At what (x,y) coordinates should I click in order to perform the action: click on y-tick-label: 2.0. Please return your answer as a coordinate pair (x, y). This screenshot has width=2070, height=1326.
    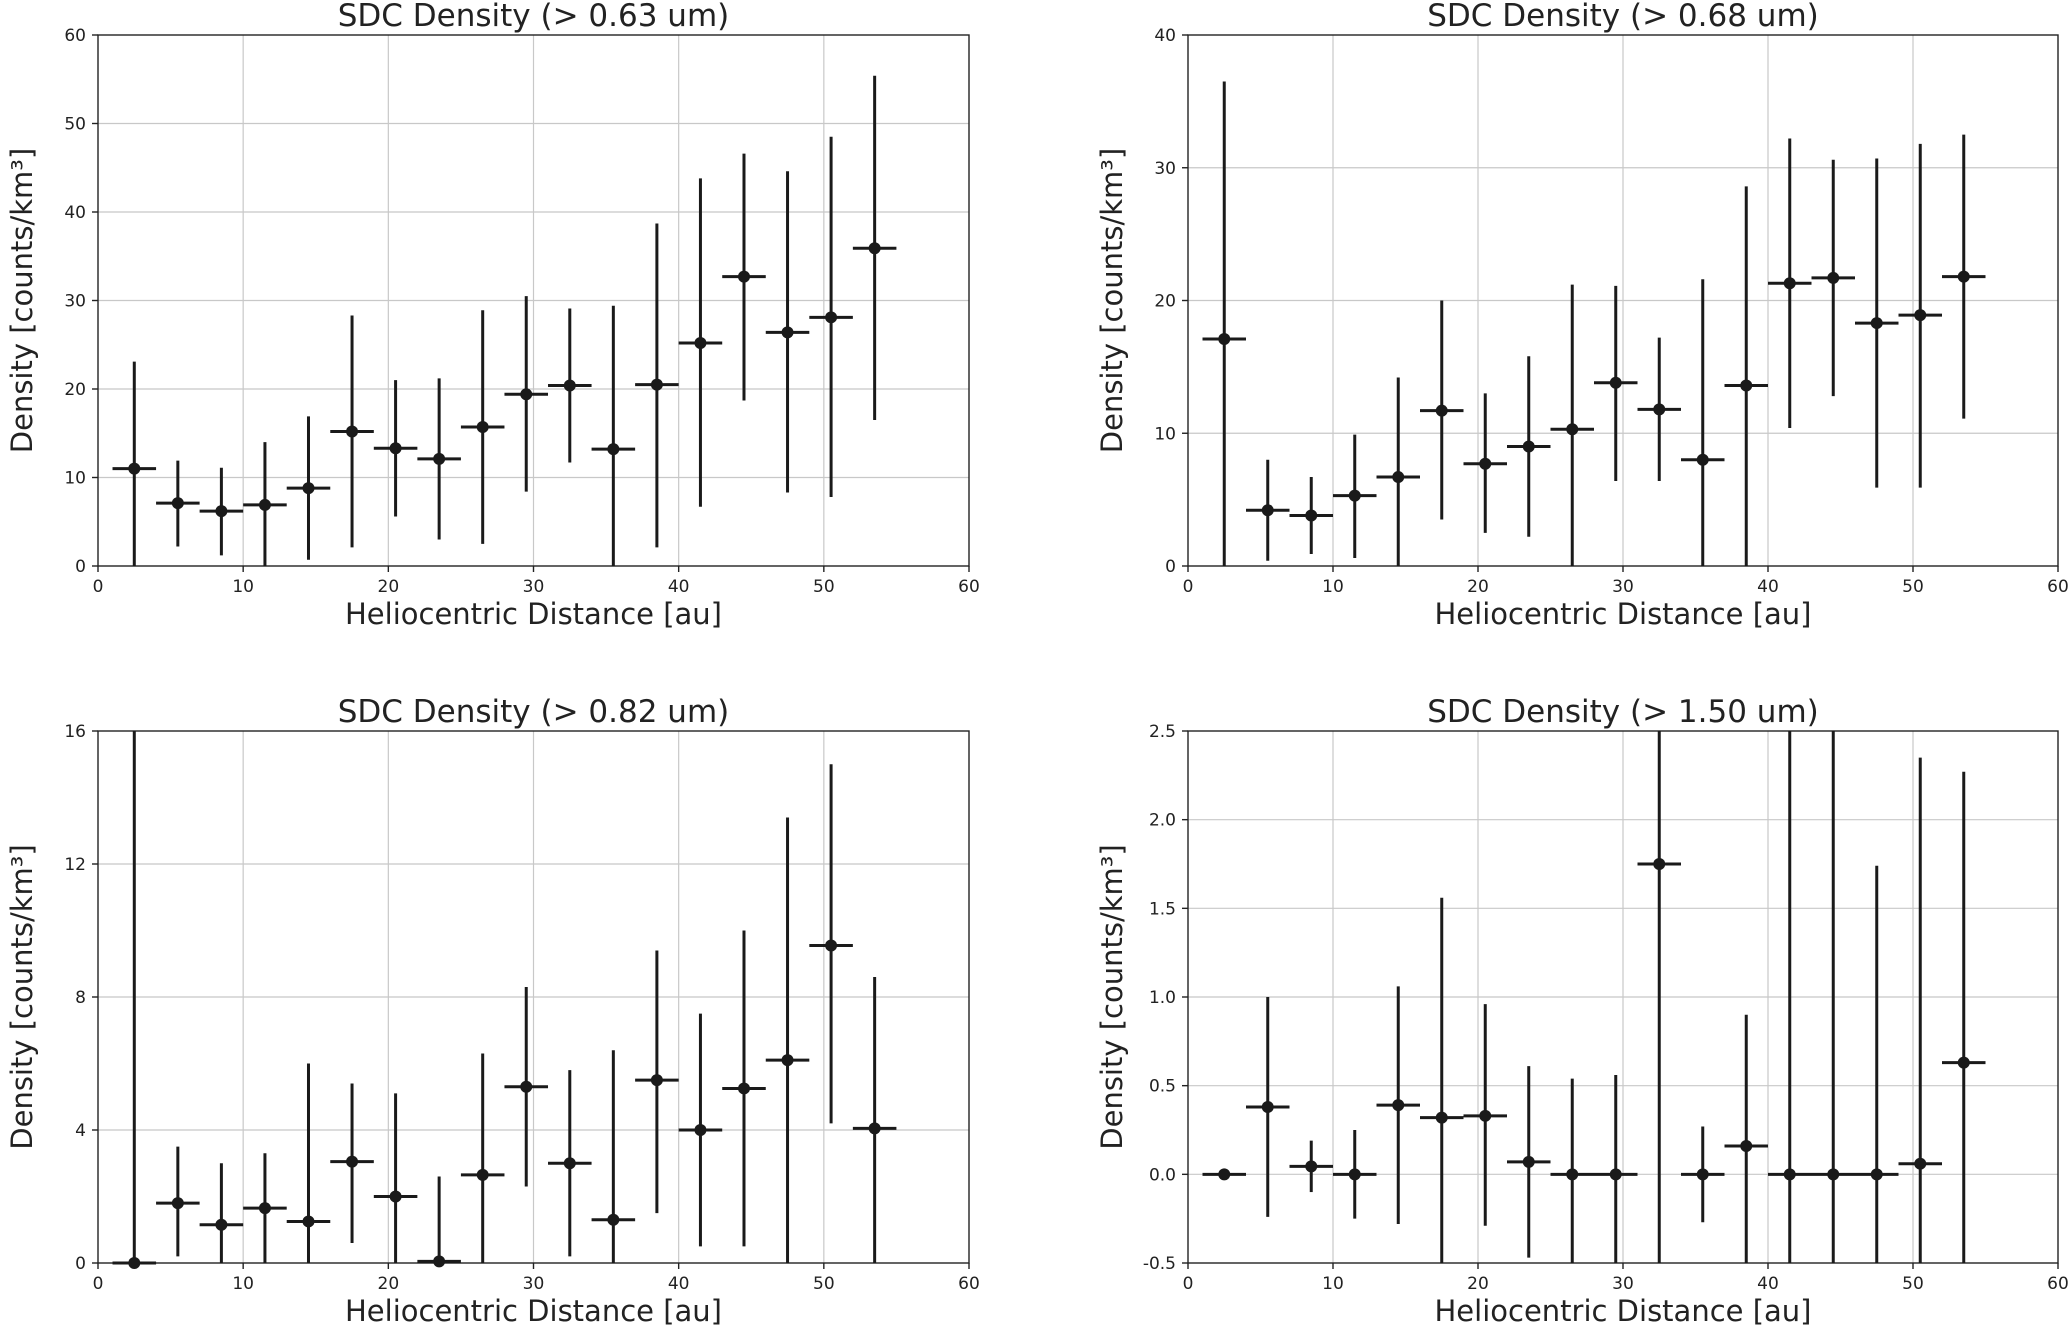
    Looking at the image, I should click on (1162, 821).